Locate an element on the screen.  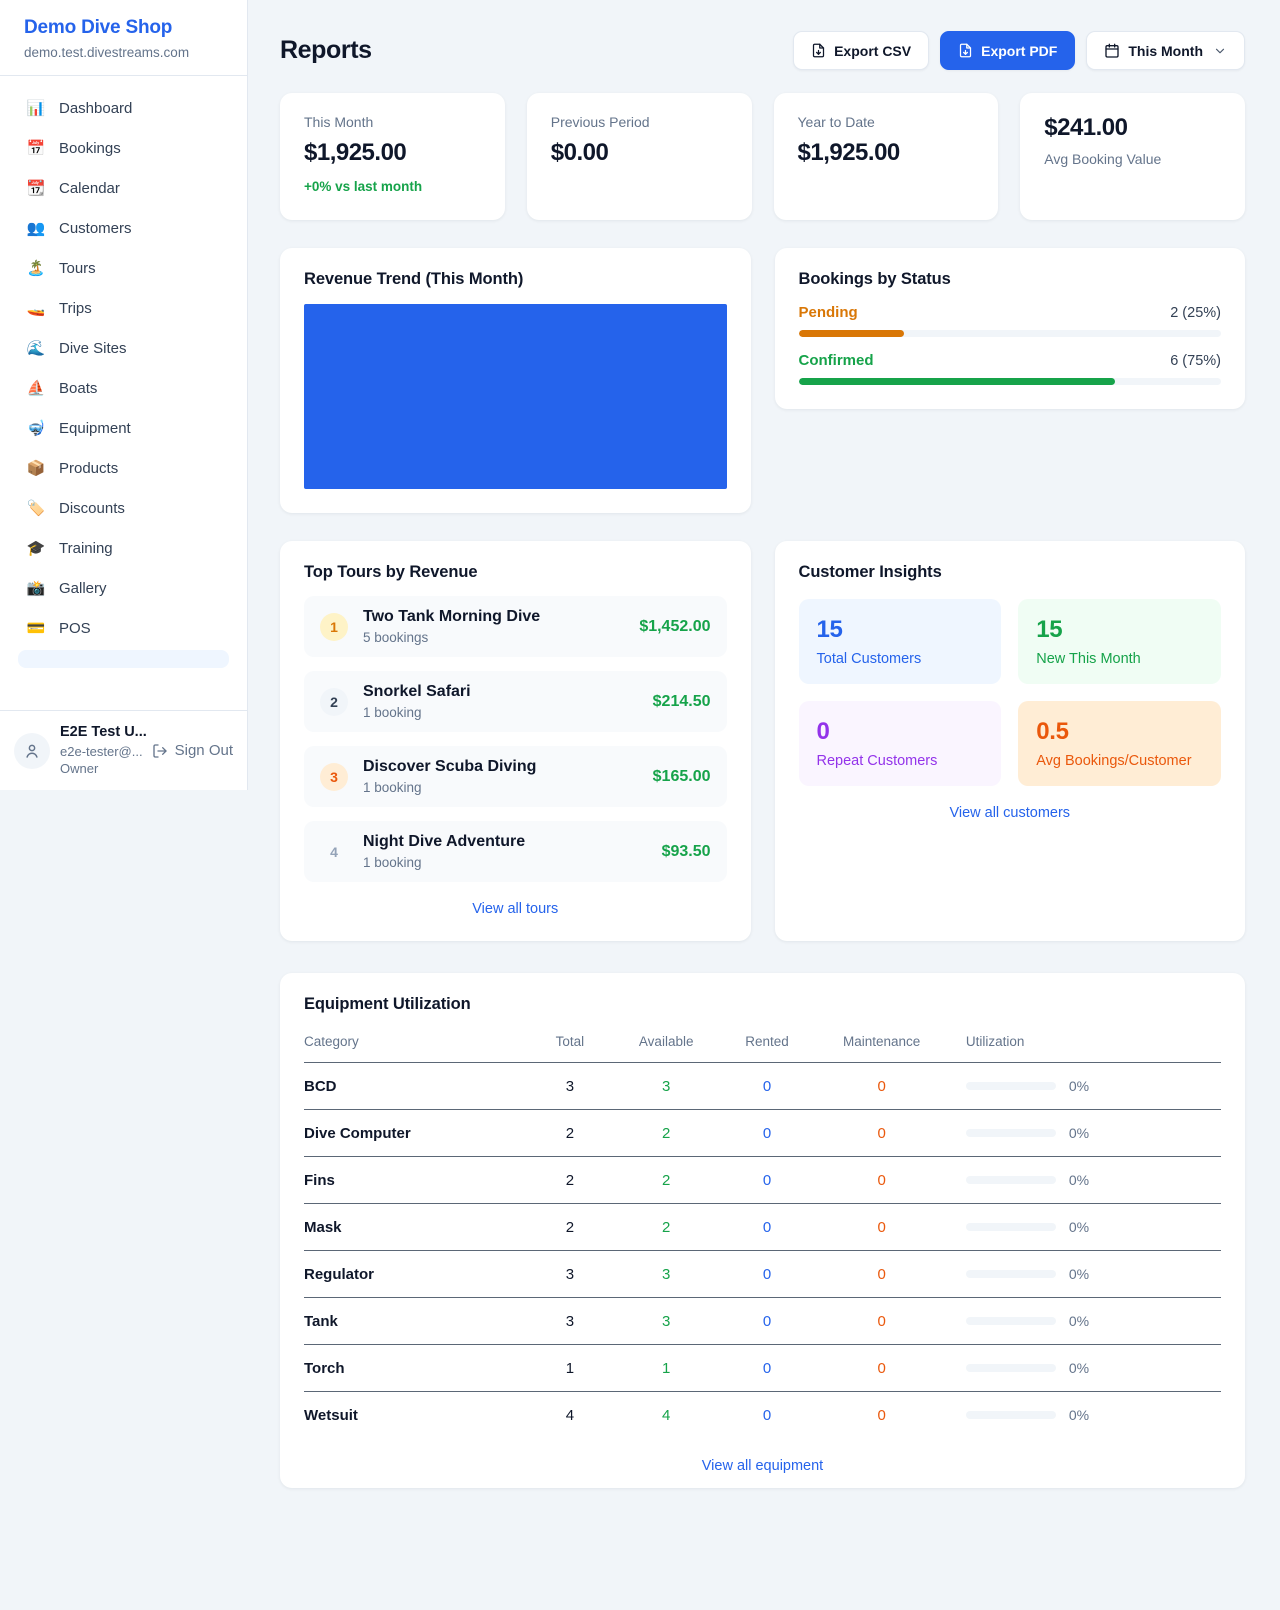
table-row: Tank 3 3 0 0 0% is located at coordinates (762, 1321).